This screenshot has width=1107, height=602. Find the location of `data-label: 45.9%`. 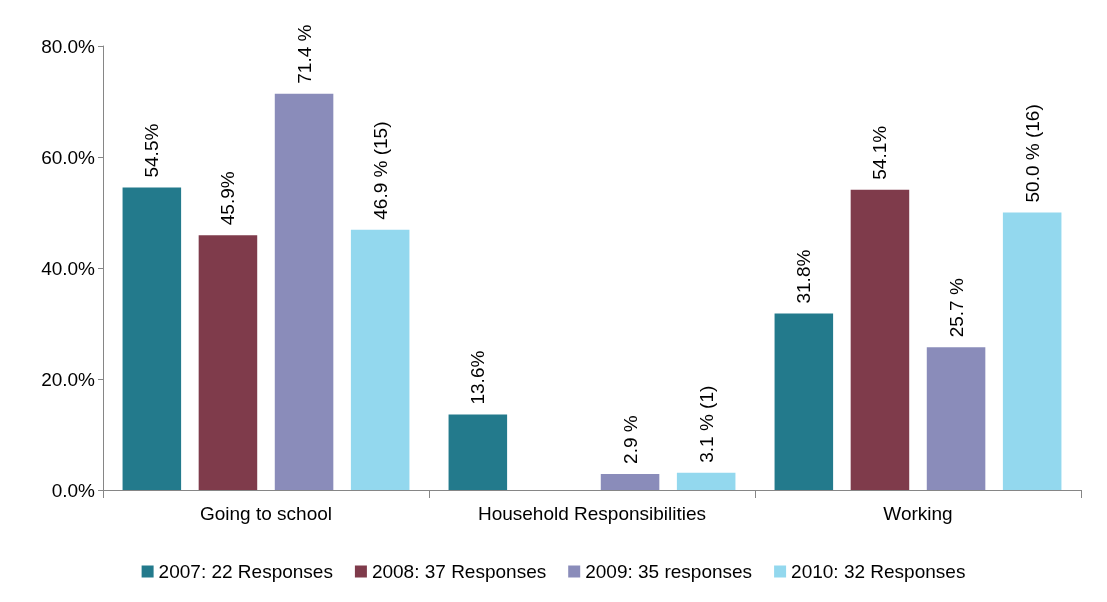

data-label: 45.9% is located at coordinates (228, 198).